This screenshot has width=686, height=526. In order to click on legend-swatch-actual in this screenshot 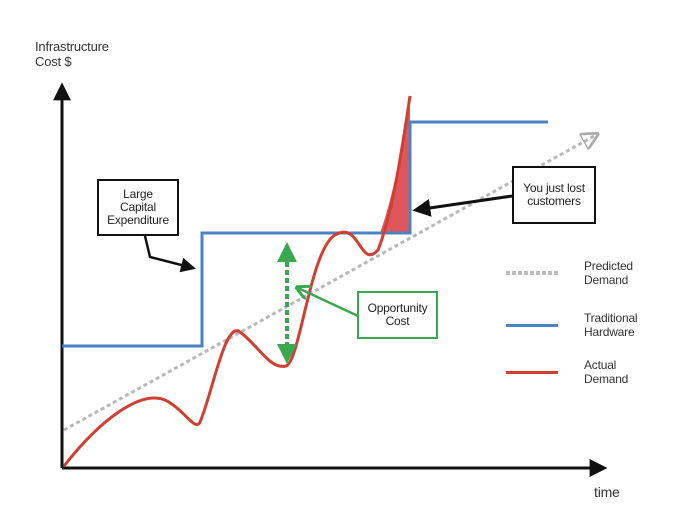, I will do `click(532, 372)`.